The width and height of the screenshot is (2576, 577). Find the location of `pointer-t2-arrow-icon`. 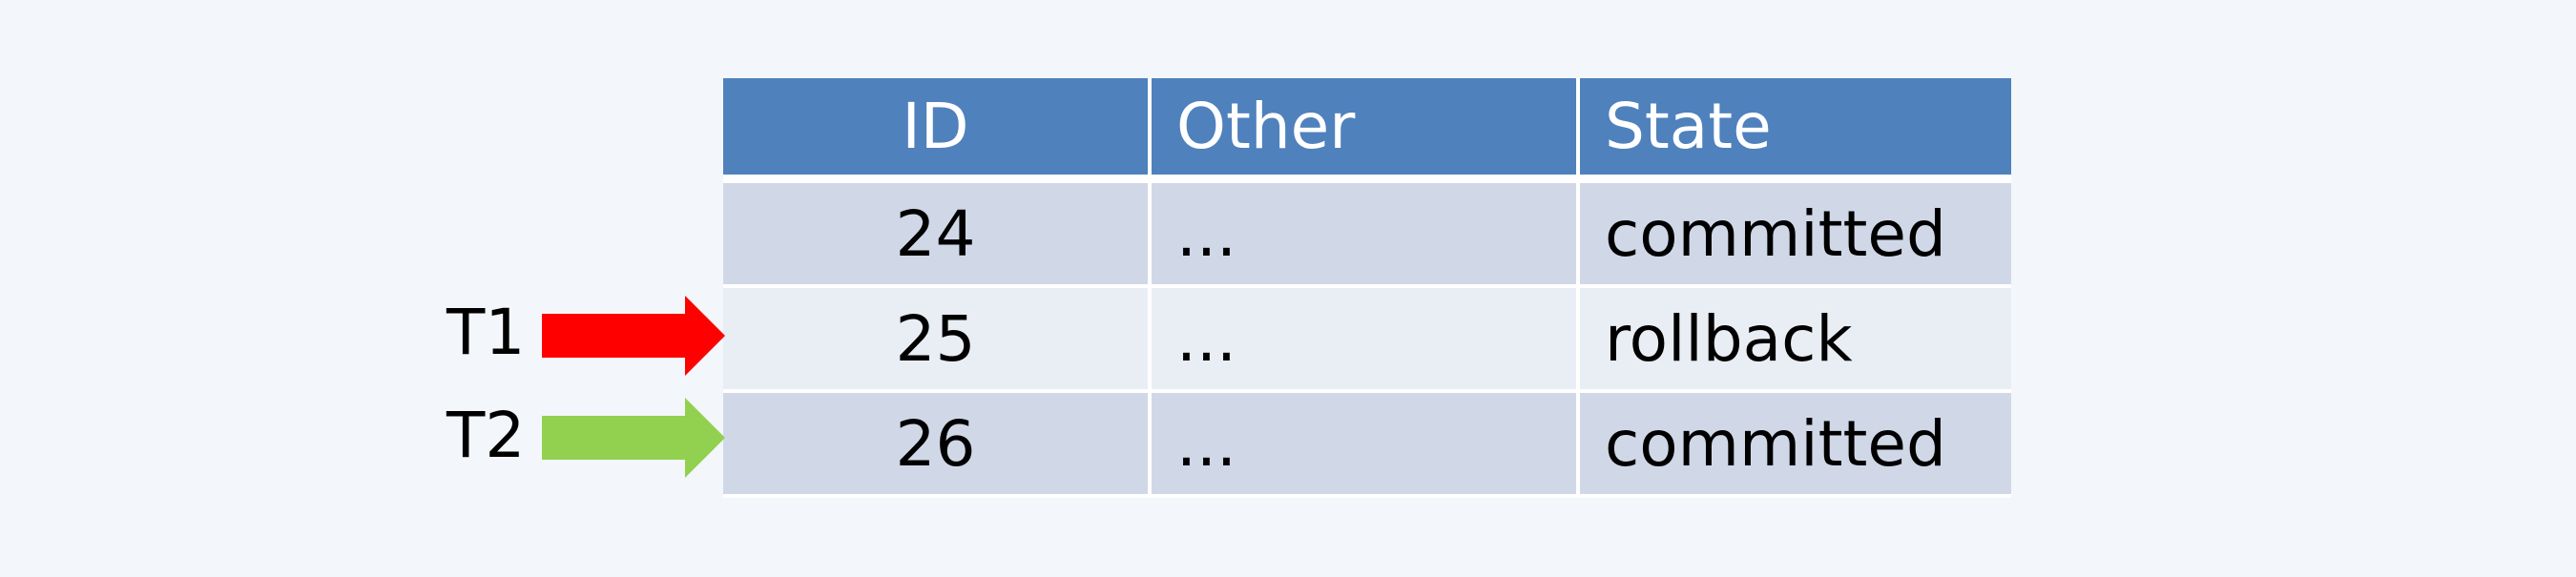

pointer-t2-arrow-icon is located at coordinates (633, 438).